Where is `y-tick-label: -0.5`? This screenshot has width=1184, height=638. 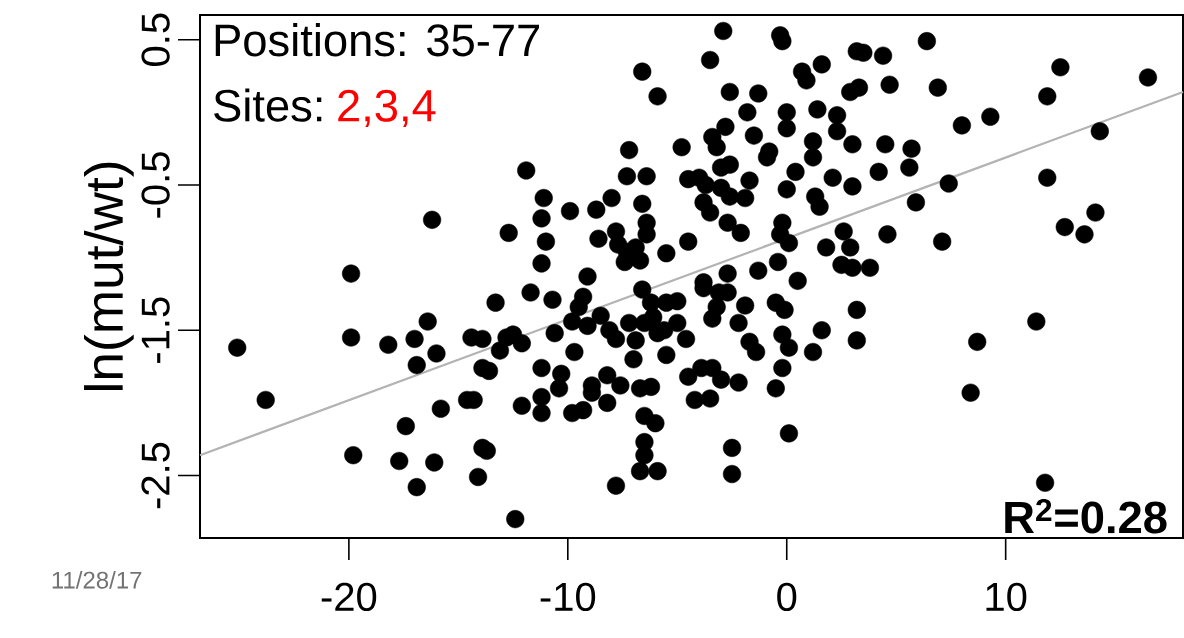
y-tick-label: -0.5 is located at coordinates (155, 185).